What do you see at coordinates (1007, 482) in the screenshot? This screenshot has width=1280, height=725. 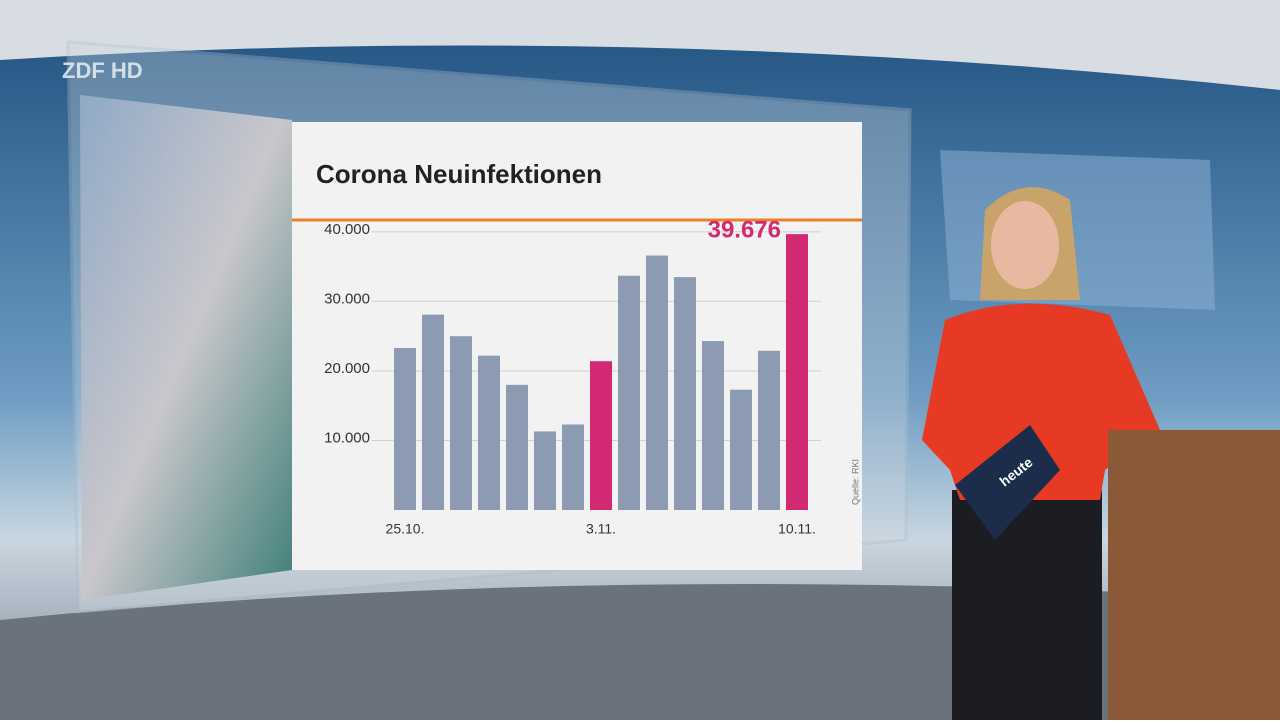 I see `tablet` at bounding box center [1007, 482].